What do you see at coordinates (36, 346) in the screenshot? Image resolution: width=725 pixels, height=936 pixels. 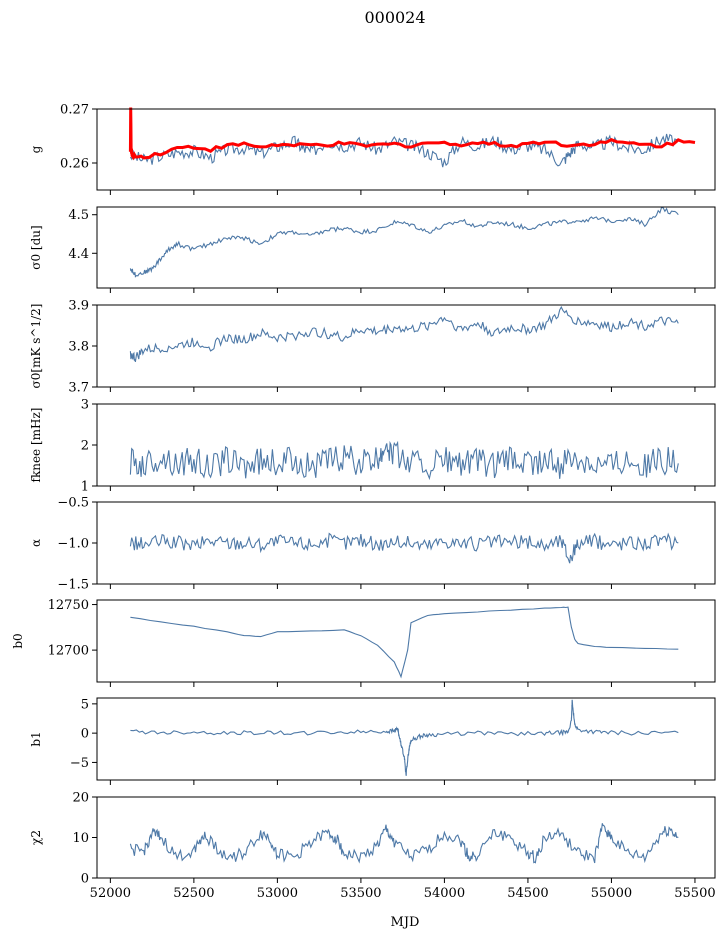 I see `y-axis-label: σ0[mK s^1/2]` at bounding box center [36, 346].